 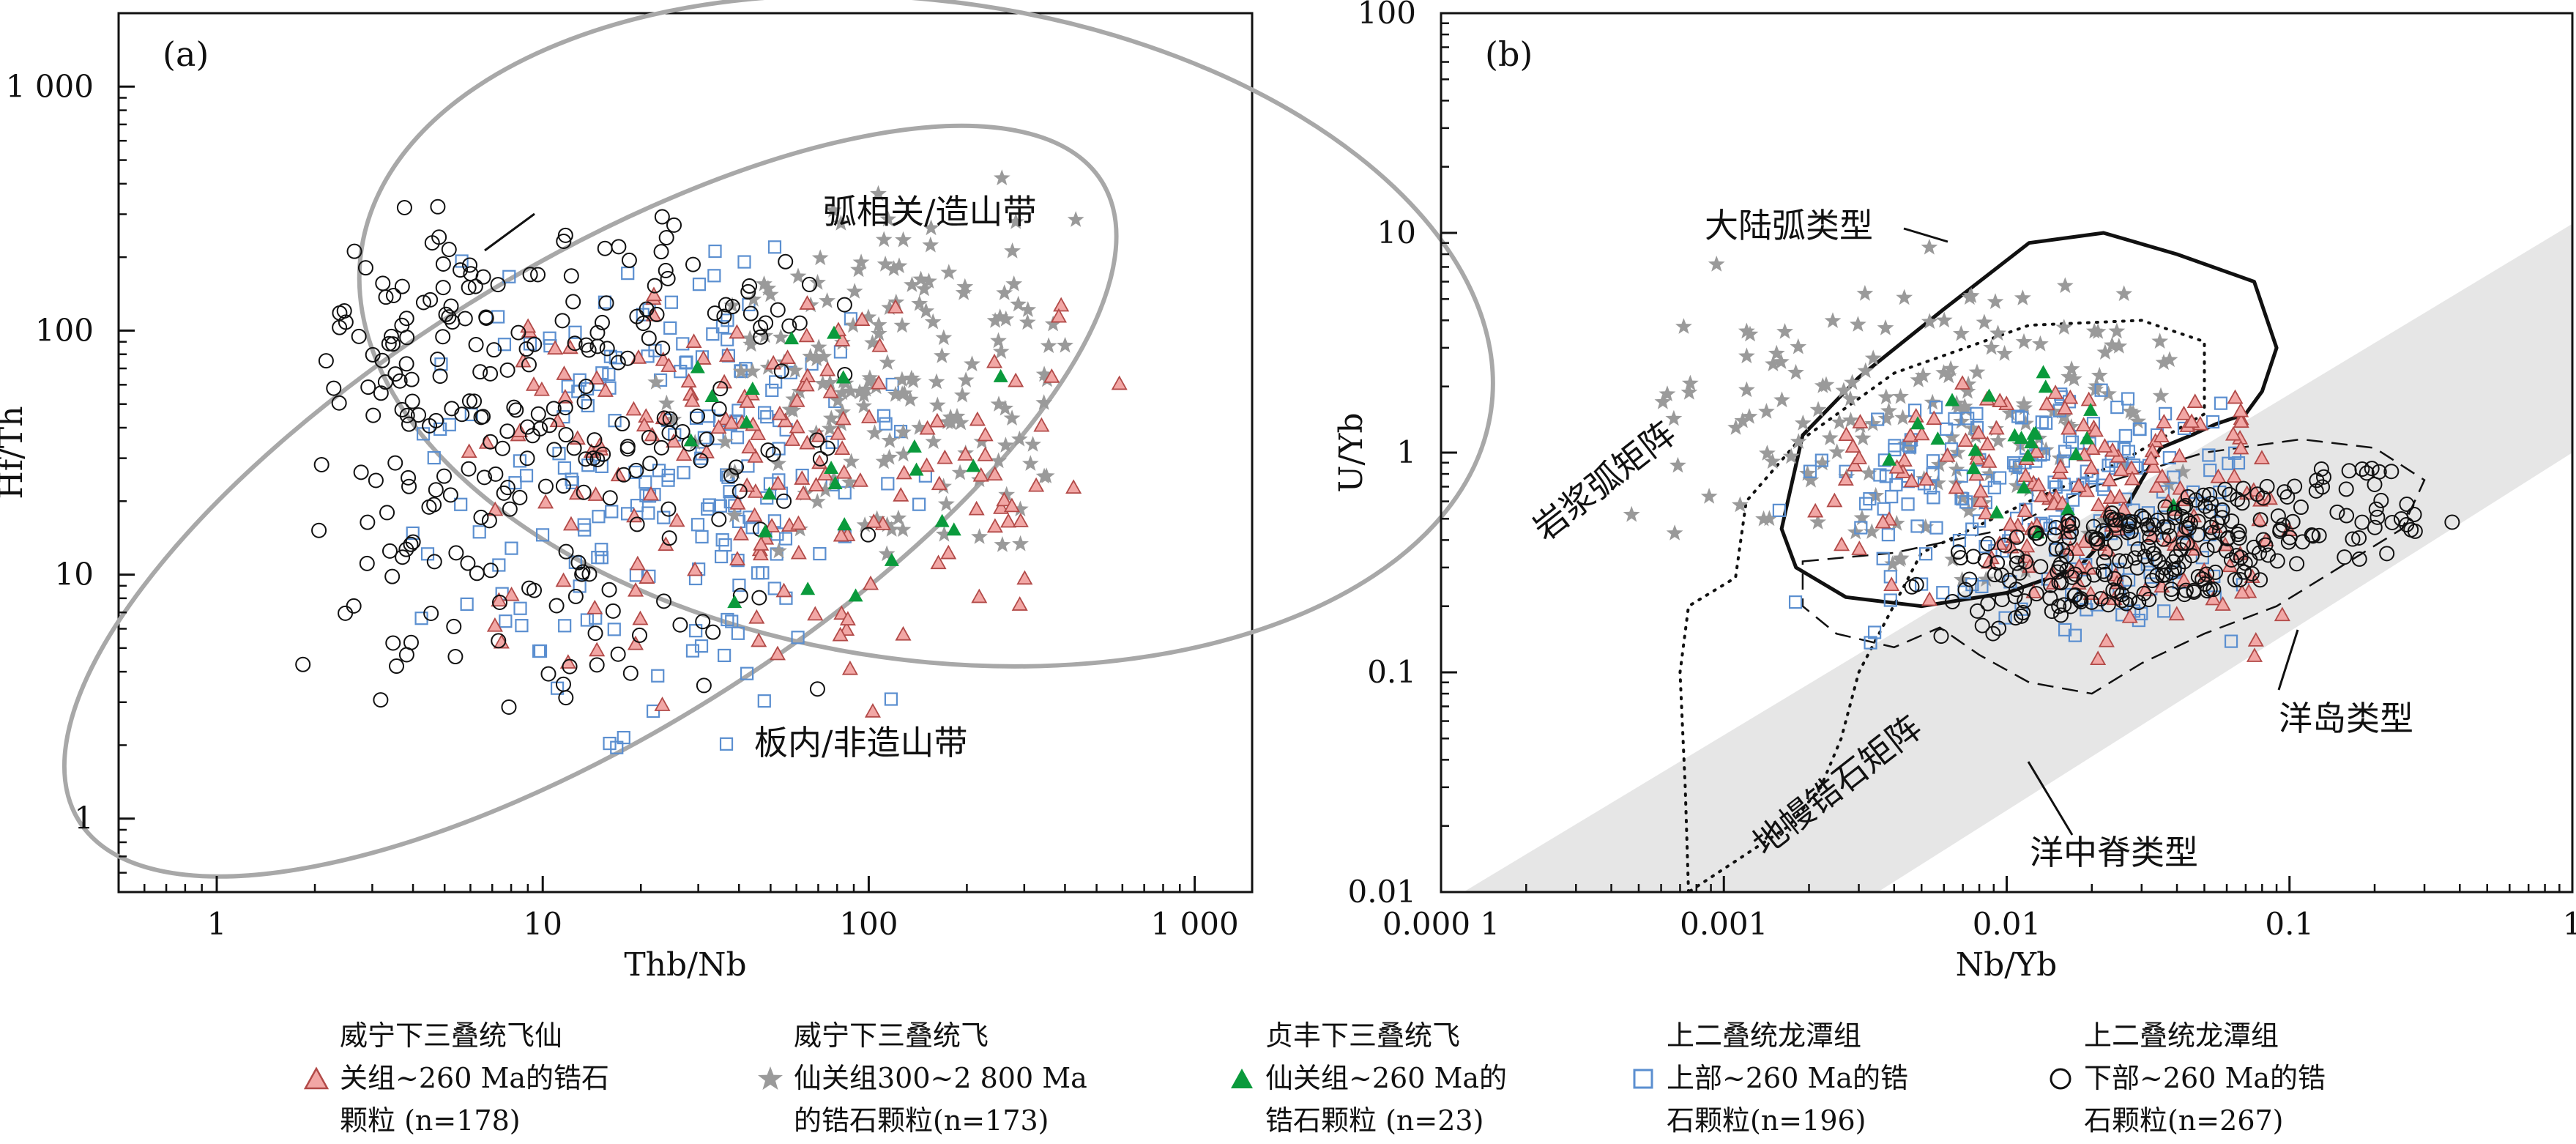 I want to click on legend-item-blue: 上二叠统龙潭组 上部~260 Ma的锆 石颗粒(n=196), so click(x=1784, y=1079).